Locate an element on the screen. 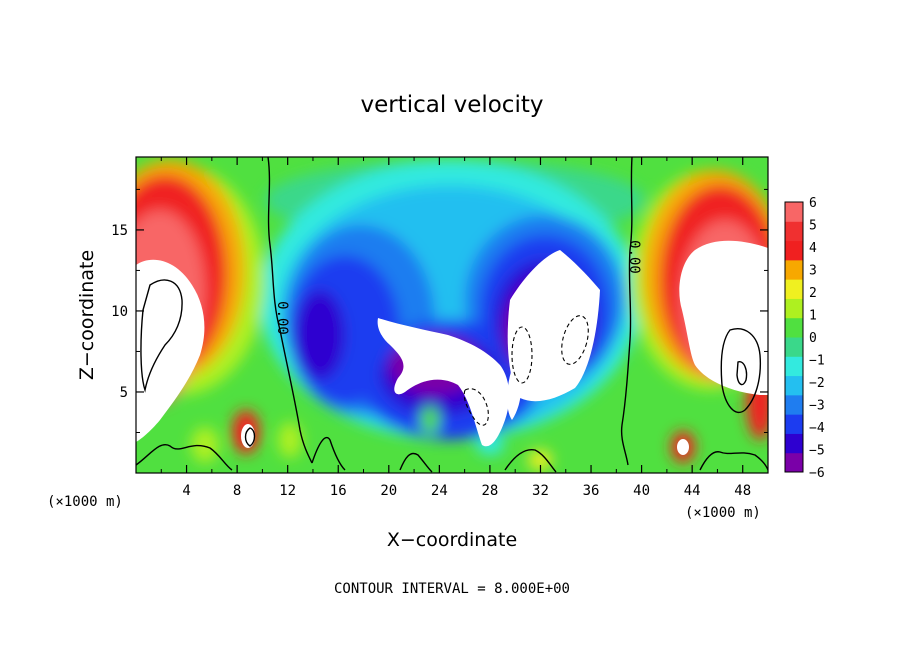 The image size is (904, 654). y-tick-label-5: 5 is located at coordinates (124, 393).